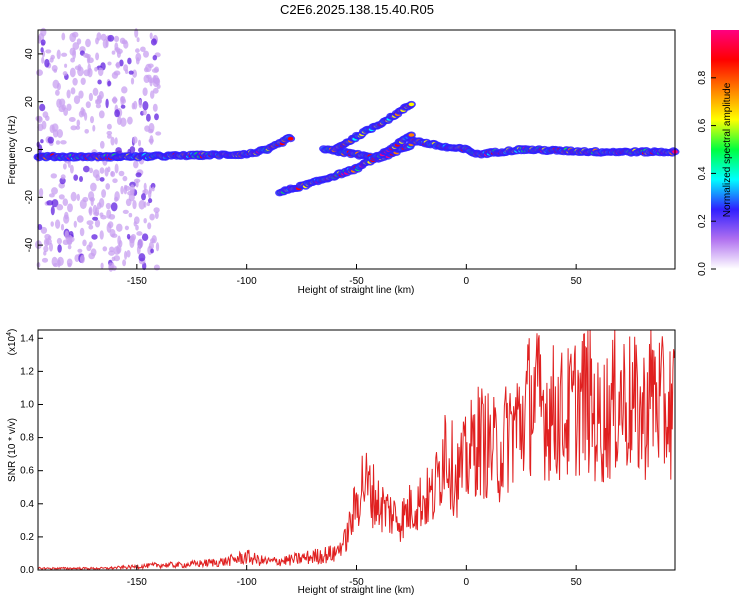  Describe the element at coordinates (137, 281) in the screenshot. I see `spectrogram-x-tick-label: -150` at that location.